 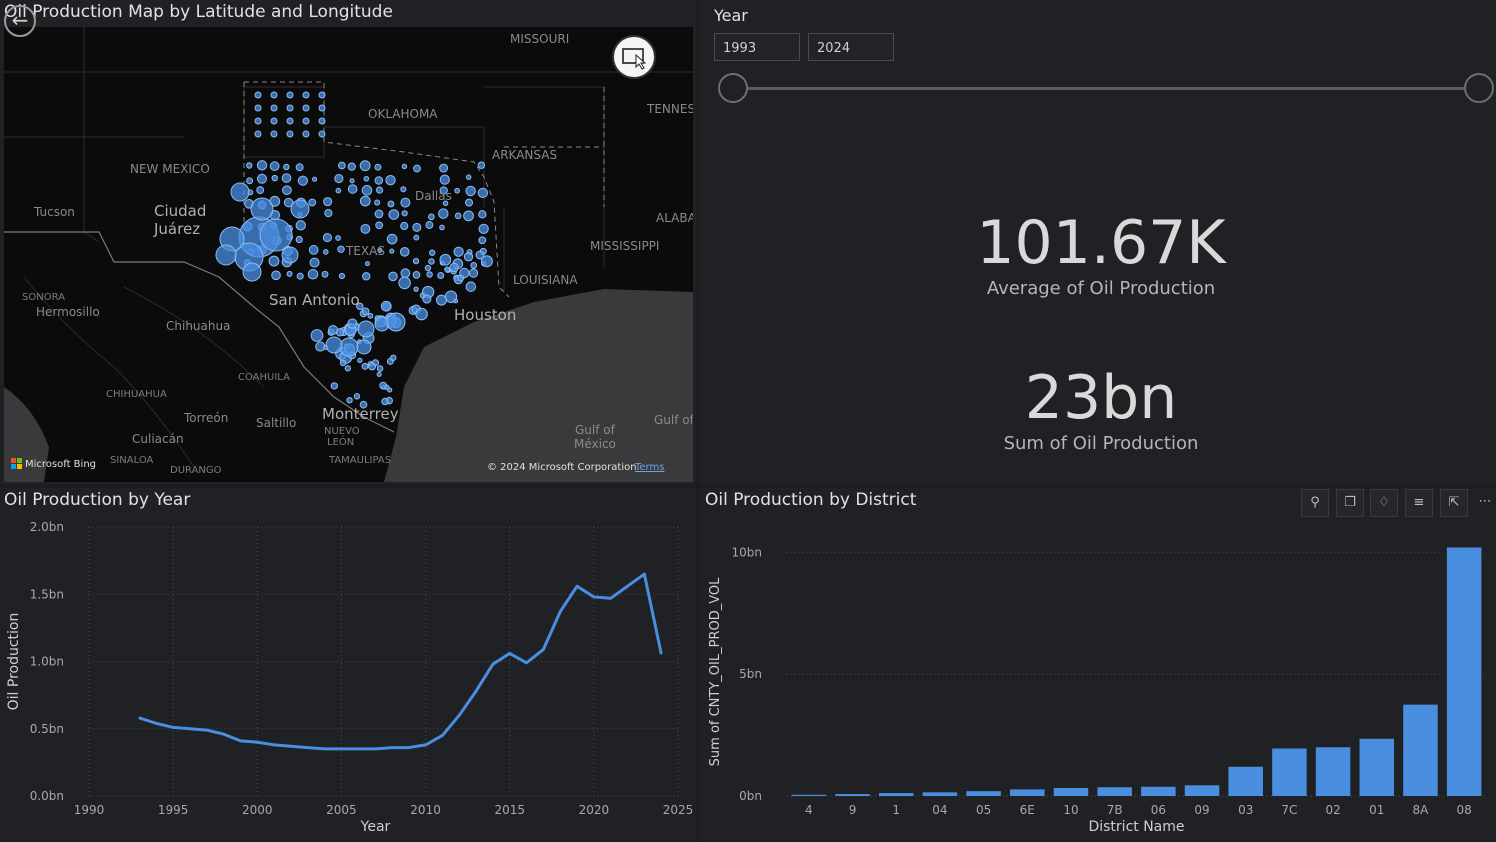 I want to click on x-tick-label: 1990, so click(x=89, y=810).